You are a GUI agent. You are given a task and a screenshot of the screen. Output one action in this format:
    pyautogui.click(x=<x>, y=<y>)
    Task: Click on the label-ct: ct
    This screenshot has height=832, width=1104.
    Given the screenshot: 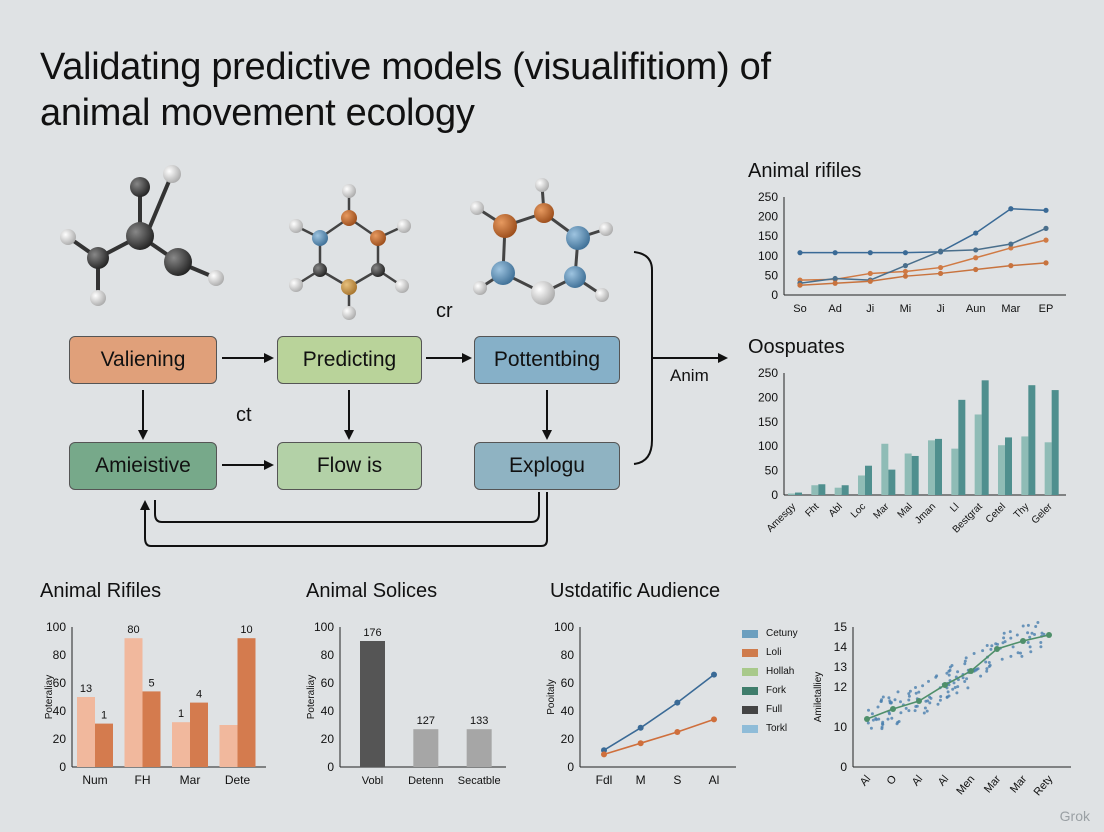 What is the action you would take?
    pyautogui.click(x=244, y=415)
    